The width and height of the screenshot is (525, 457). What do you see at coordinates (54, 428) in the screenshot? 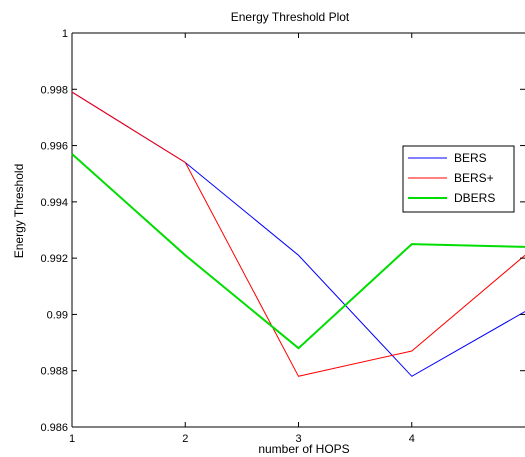
I see `y-tick-label: 0.986` at bounding box center [54, 428].